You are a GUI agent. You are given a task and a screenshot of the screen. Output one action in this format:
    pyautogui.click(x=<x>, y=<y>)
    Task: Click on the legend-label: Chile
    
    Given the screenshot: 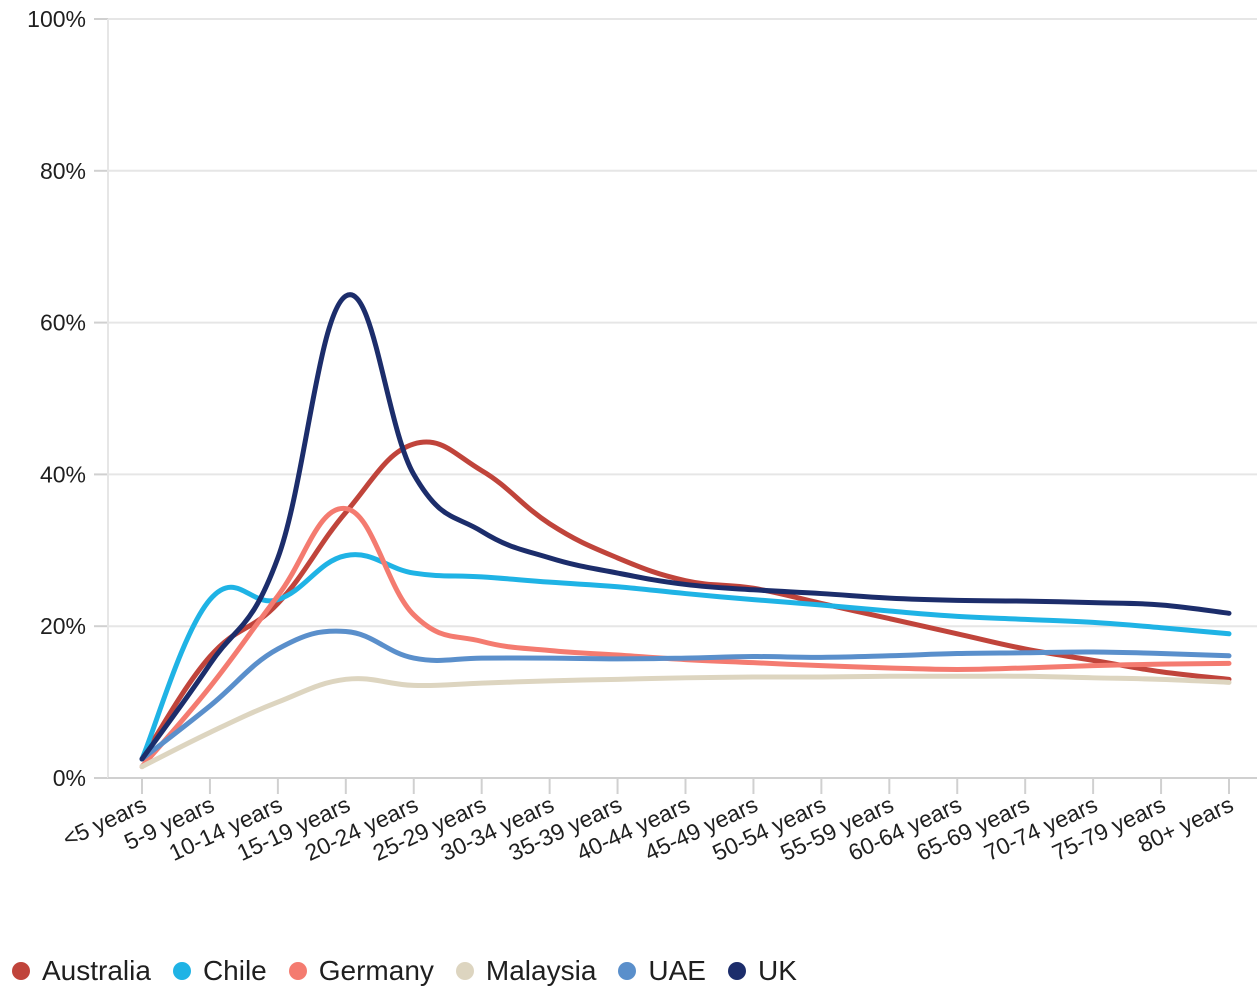 What is the action you would take?
    pyautogui.click(x=234, y=970)
    